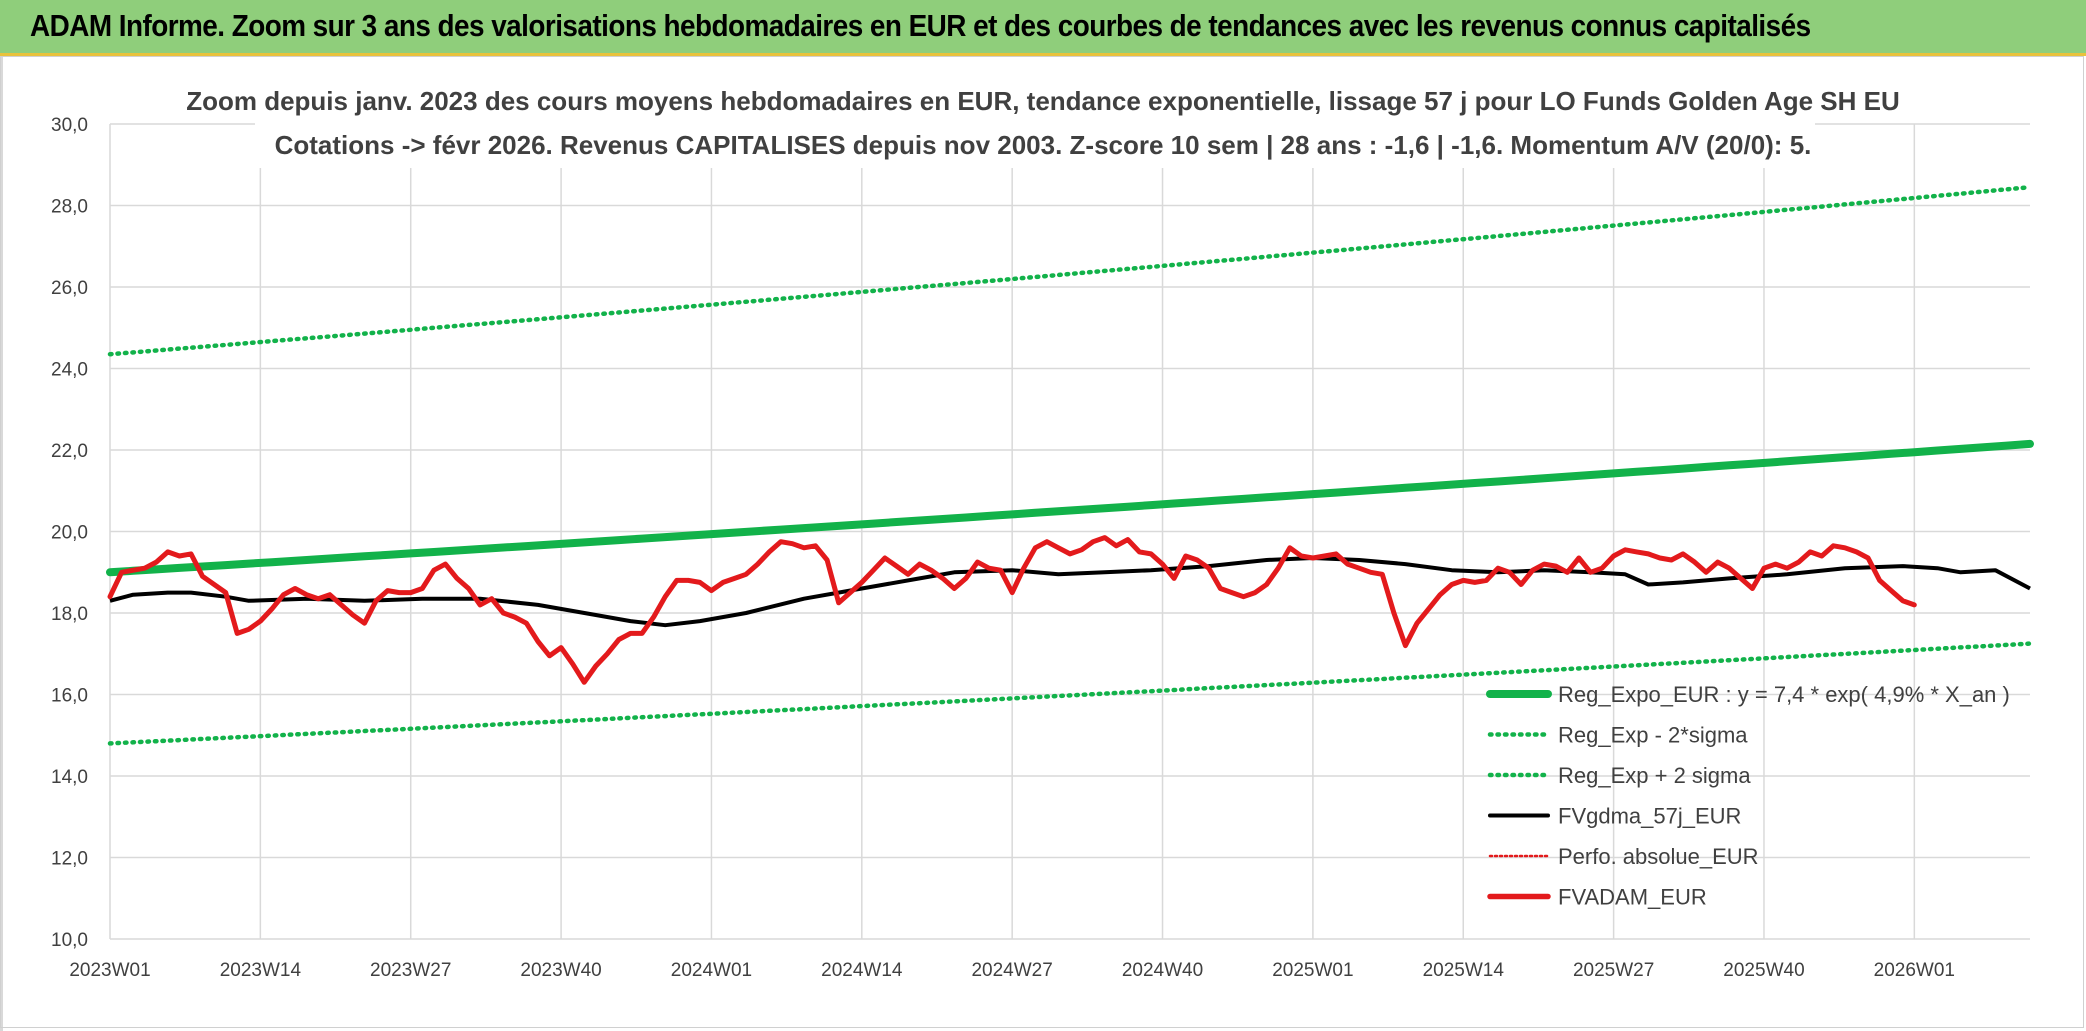  Describe the element at coordinates (69, 777) in the screenshot. I see `y-tick-label: 14,0` at that location.